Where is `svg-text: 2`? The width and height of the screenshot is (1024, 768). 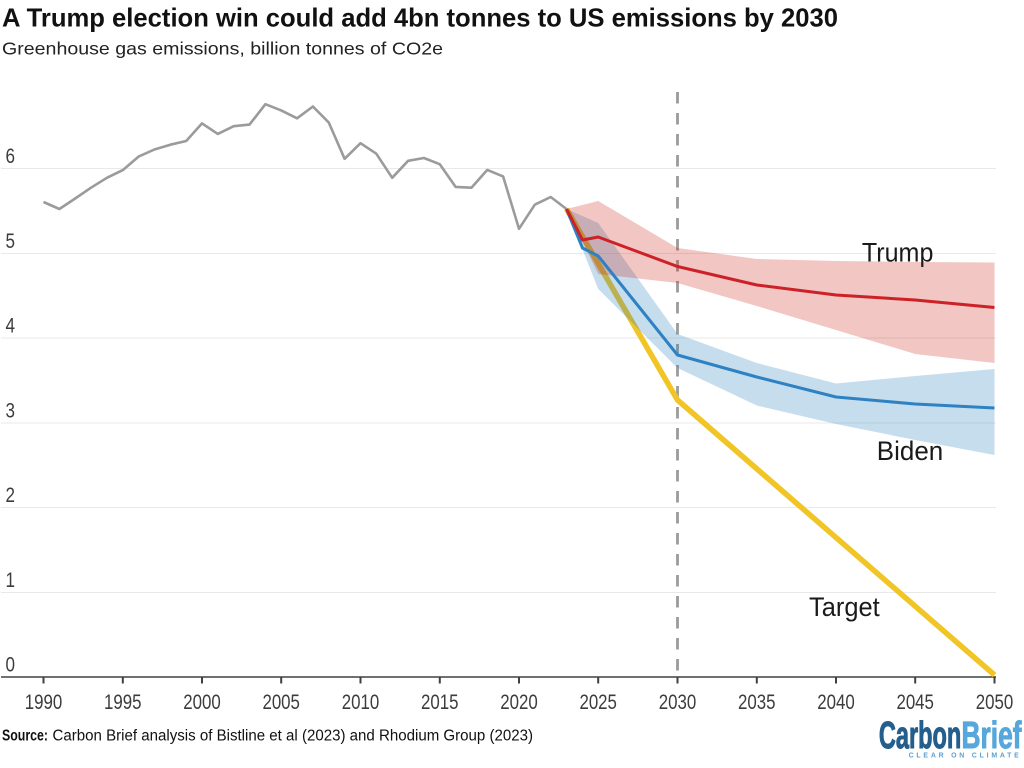
svg-text: 2 is located at coordinates (11, 495).